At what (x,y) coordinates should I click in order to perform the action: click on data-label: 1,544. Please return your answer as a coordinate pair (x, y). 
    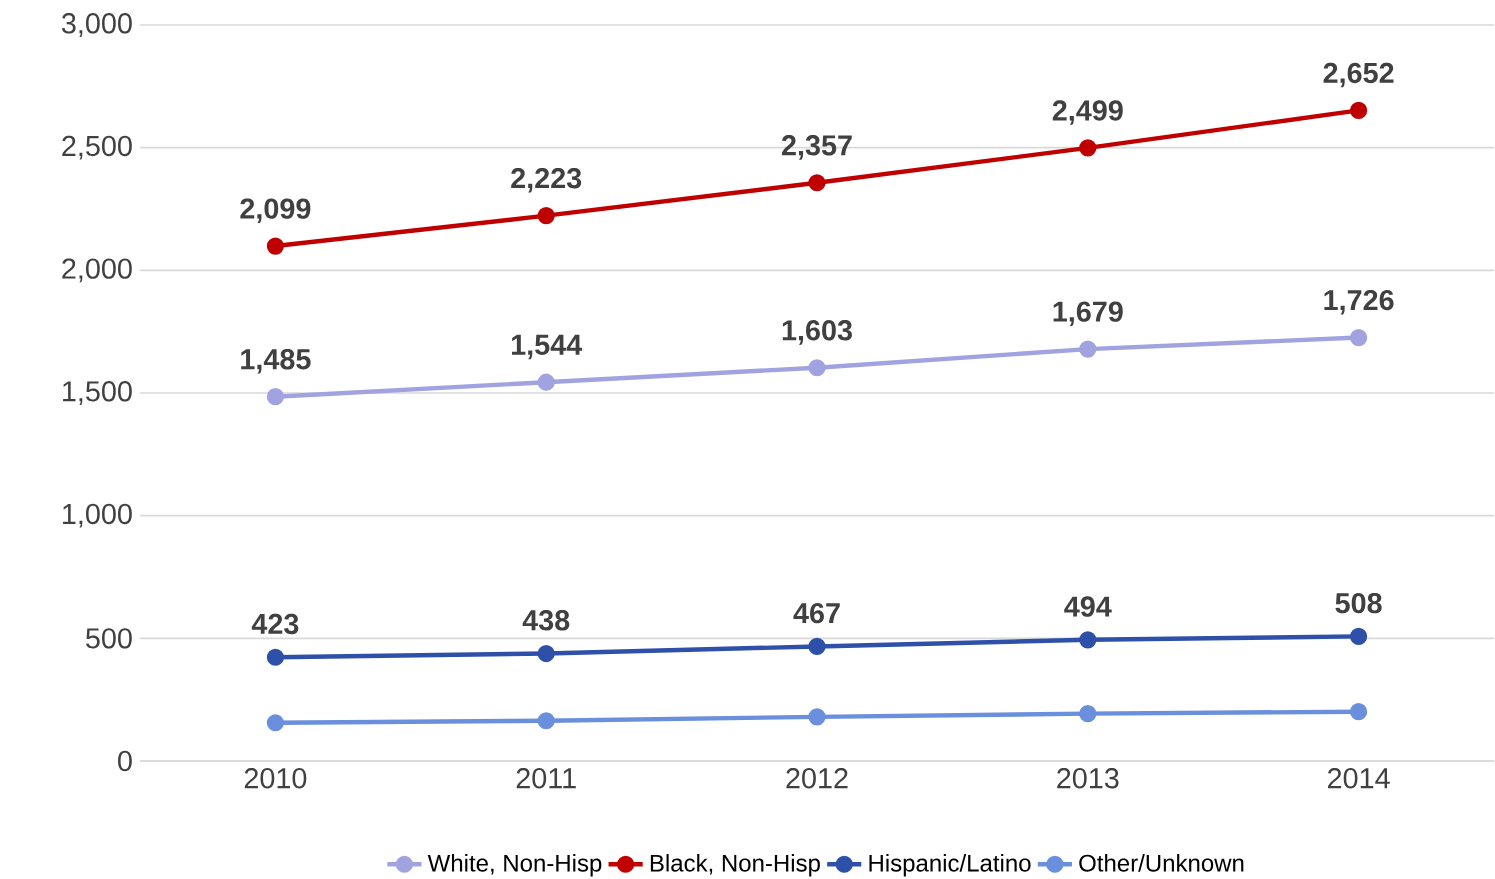
    Looking at the image, I should click on (547, 347).